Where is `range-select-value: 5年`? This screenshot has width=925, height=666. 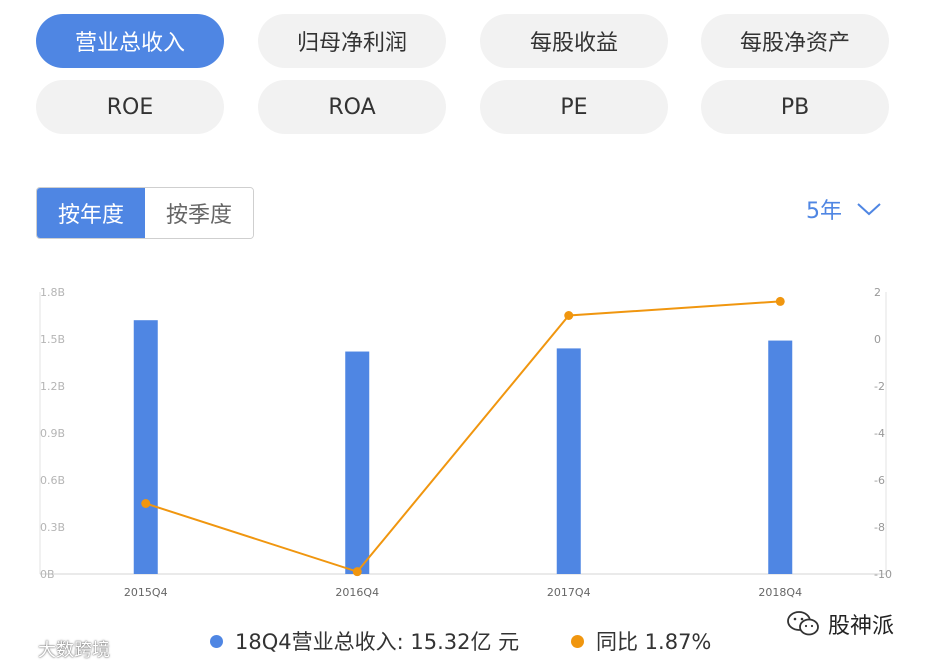
range-select-value: 5年 is located at coordinates (824, 211).